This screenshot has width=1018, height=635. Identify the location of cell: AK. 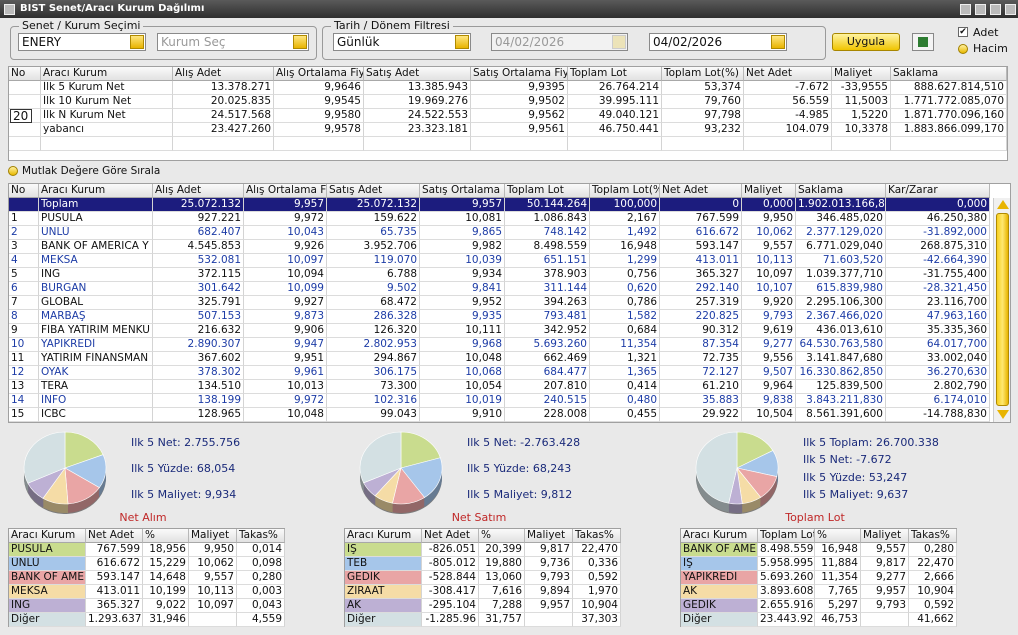
(383, 606).